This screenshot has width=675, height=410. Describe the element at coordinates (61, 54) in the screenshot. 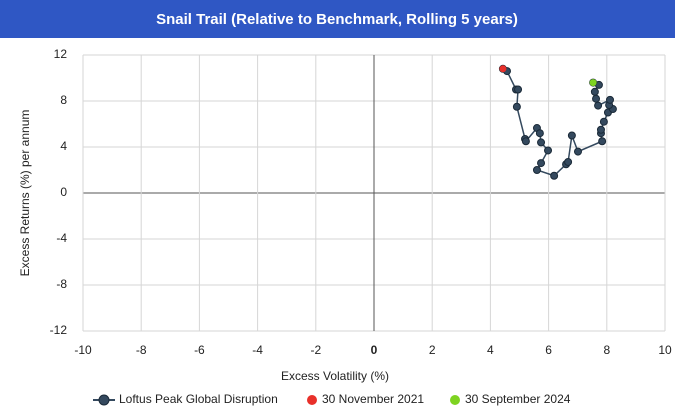

I see `y-tick-label: 12` at that location.